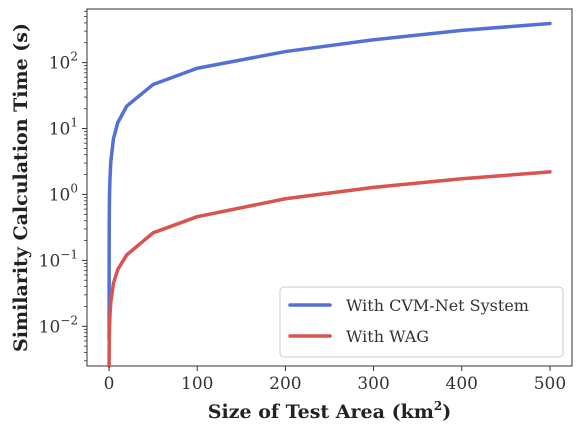 This screenshot has height=433, width=581. I want to click on y-tick-label: 10¹, so click(63, 128).